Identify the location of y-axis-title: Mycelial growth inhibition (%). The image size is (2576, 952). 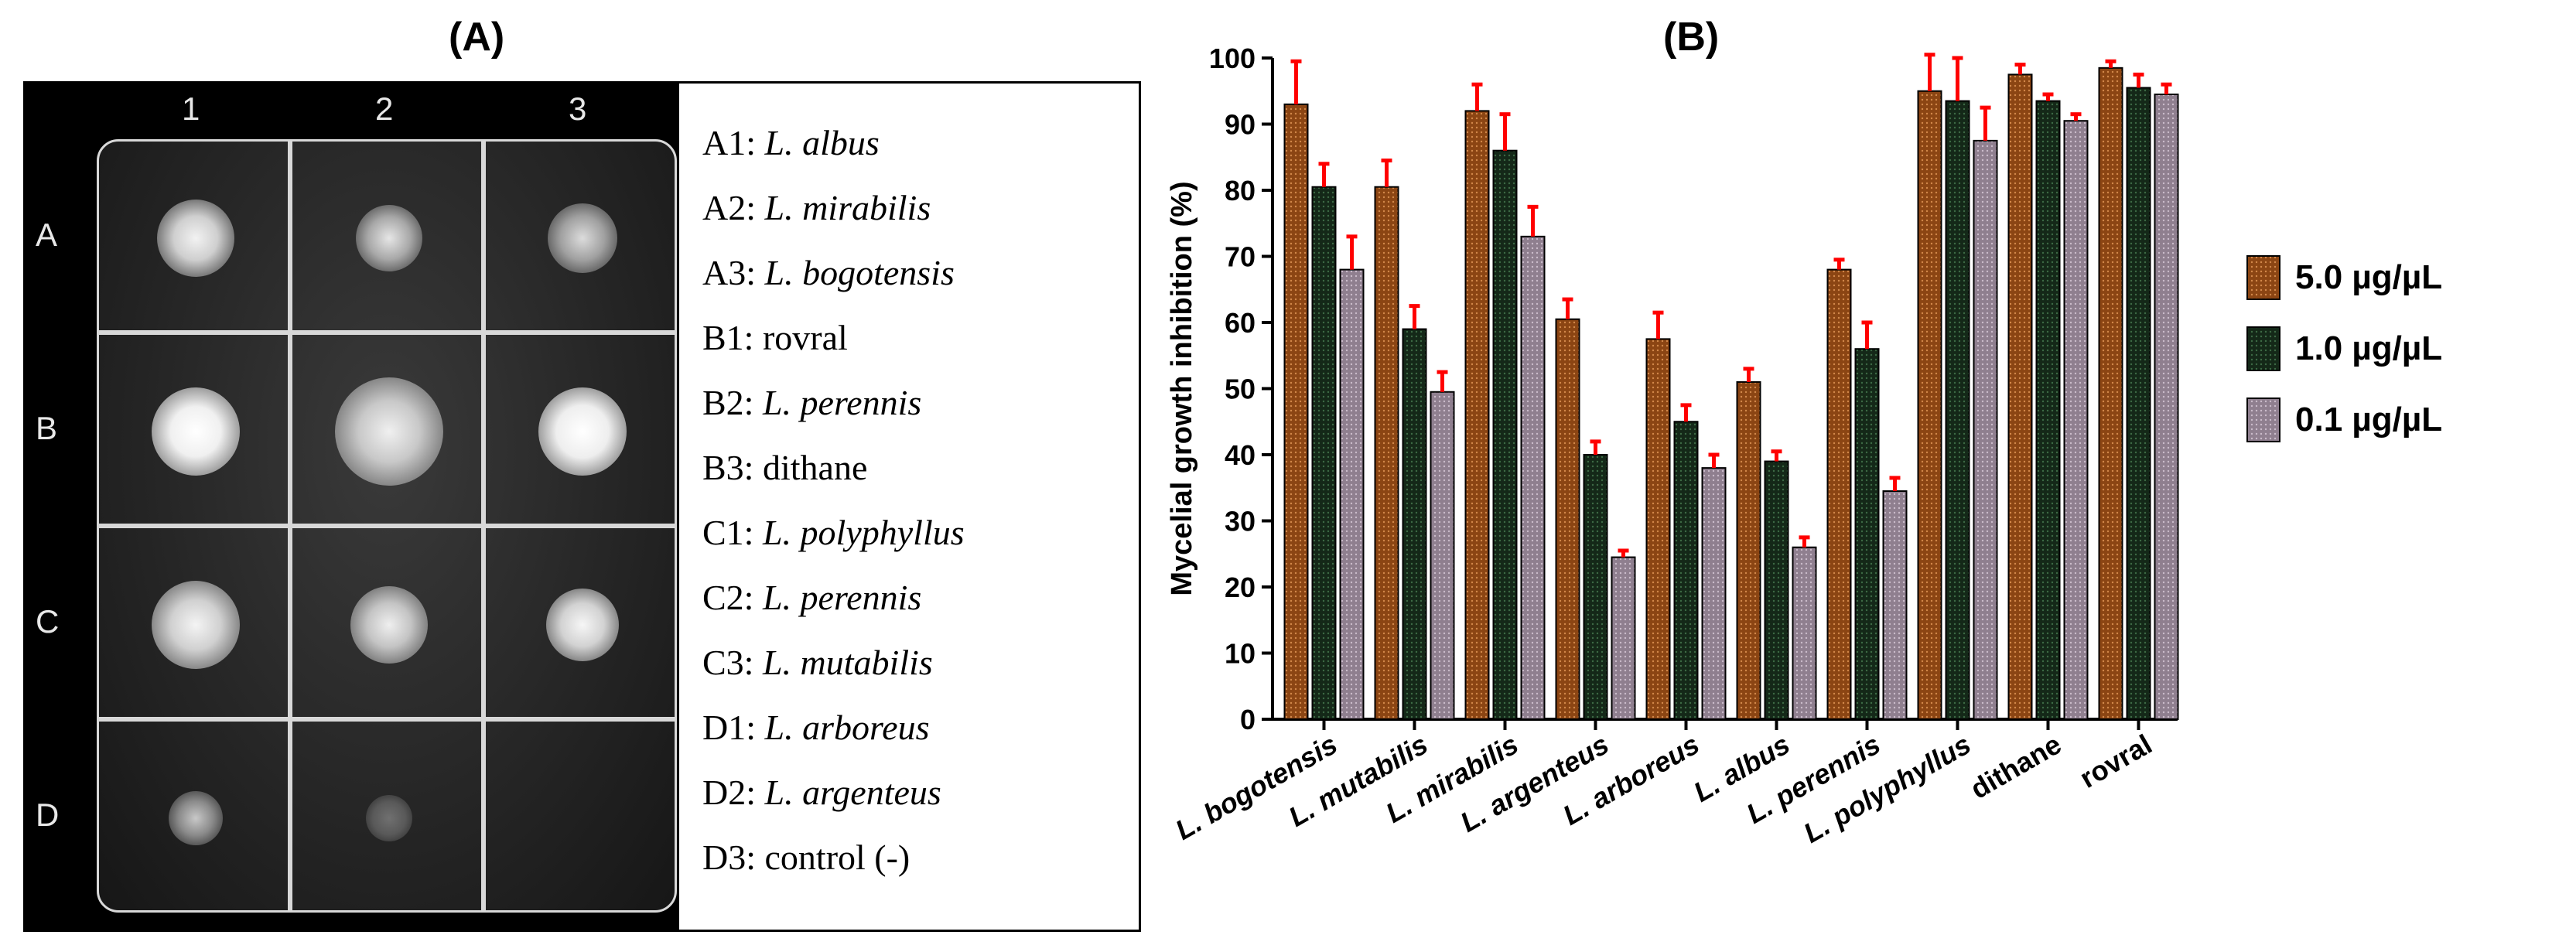
(1182, 388).